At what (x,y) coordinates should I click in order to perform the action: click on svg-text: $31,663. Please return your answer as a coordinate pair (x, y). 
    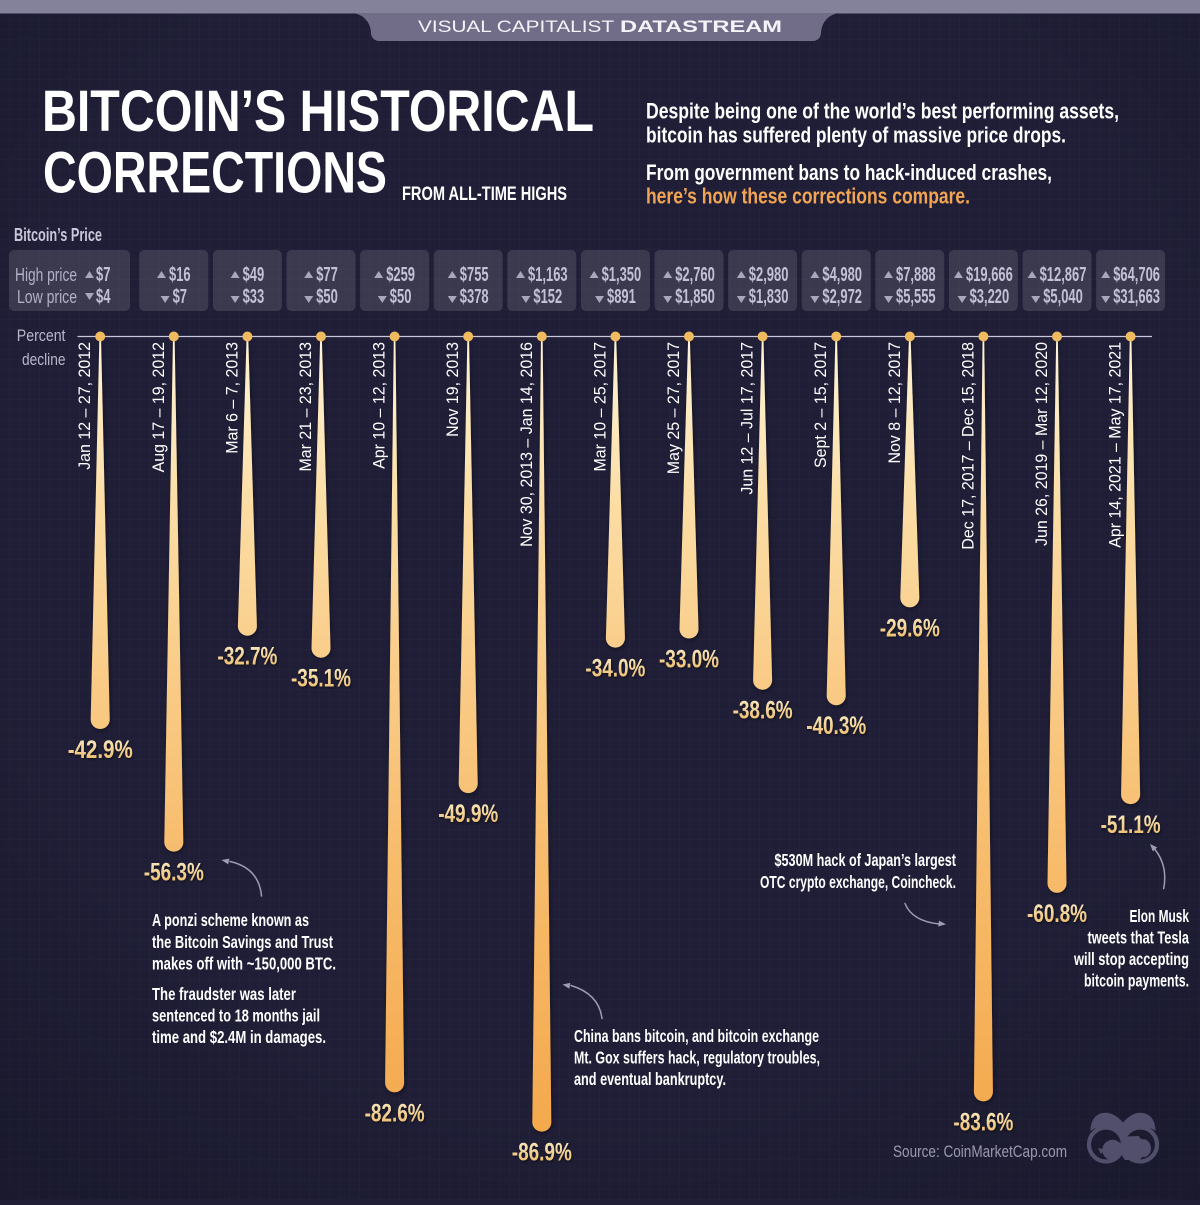
    Looking at the image, I should click on (1136, 297).